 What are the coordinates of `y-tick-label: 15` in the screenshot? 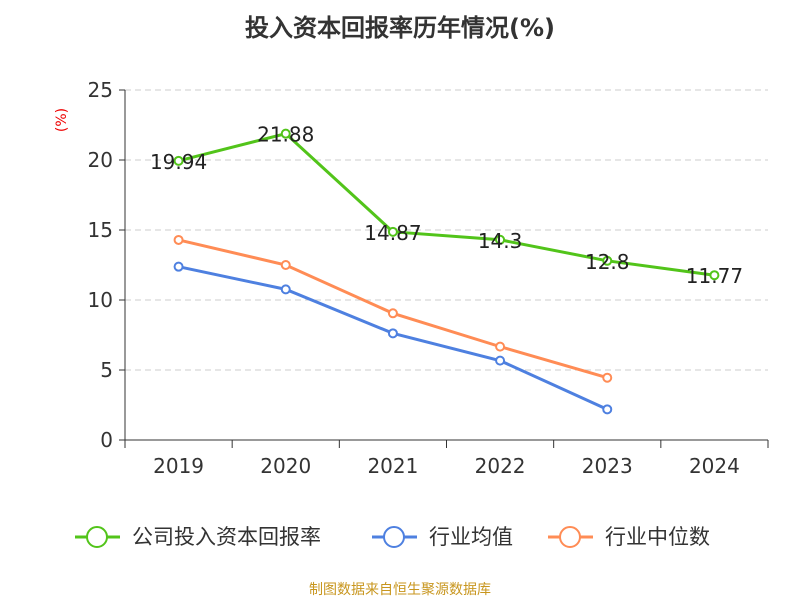 It's located at (100, 230).